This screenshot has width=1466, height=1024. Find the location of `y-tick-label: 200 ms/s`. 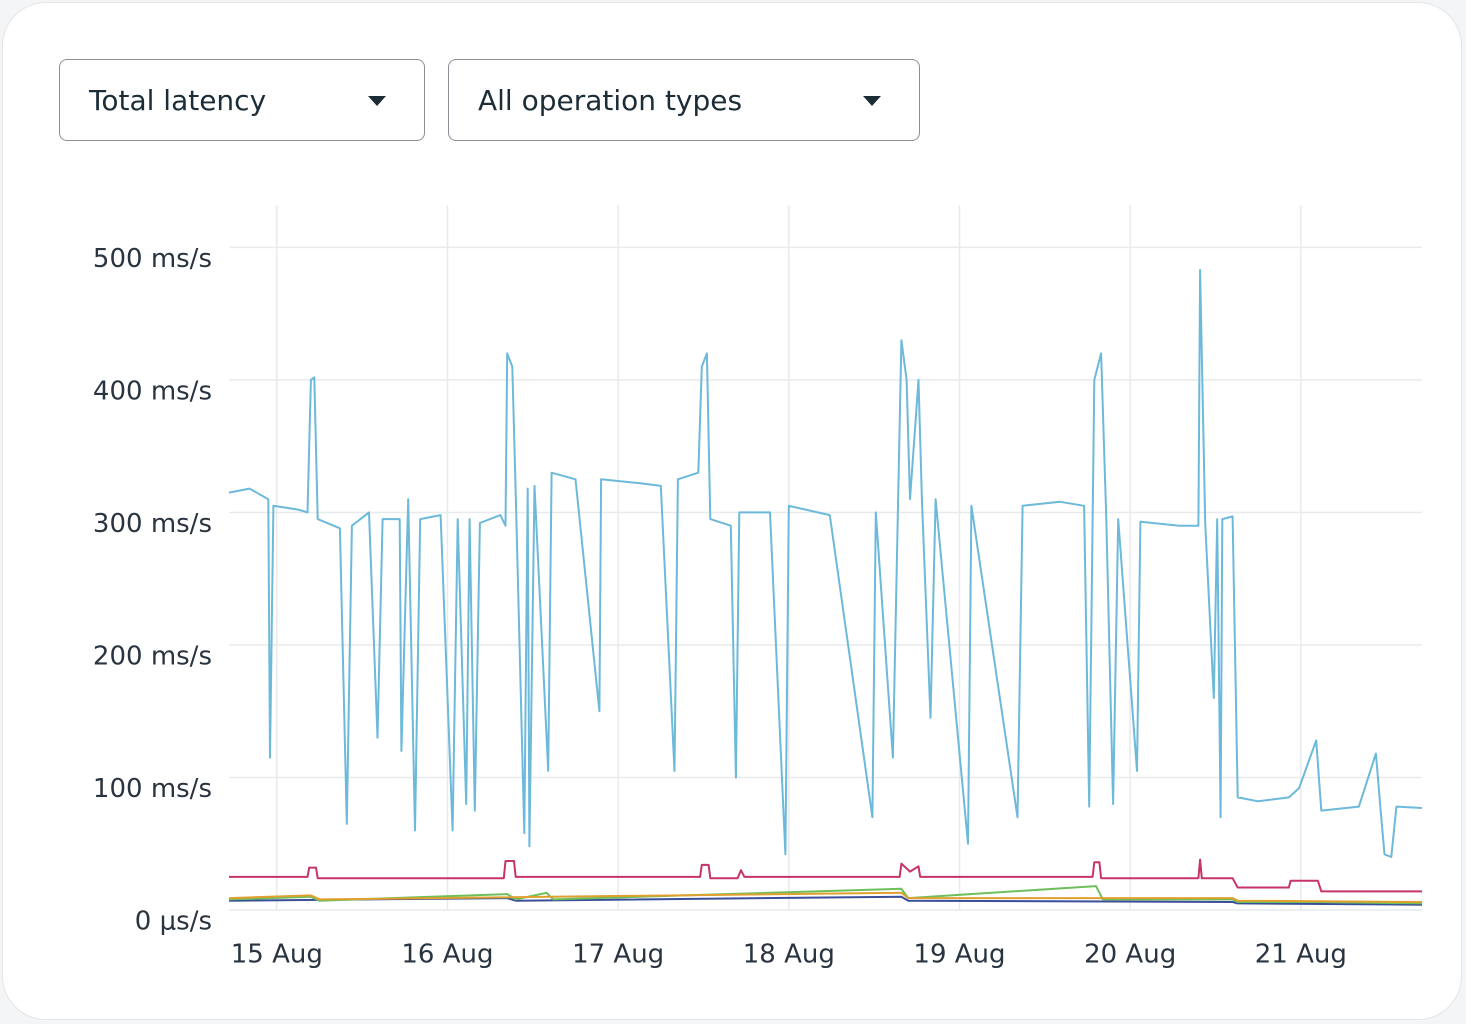

y-tick-label: 200 ms/s is located at coordinates (152, 656).